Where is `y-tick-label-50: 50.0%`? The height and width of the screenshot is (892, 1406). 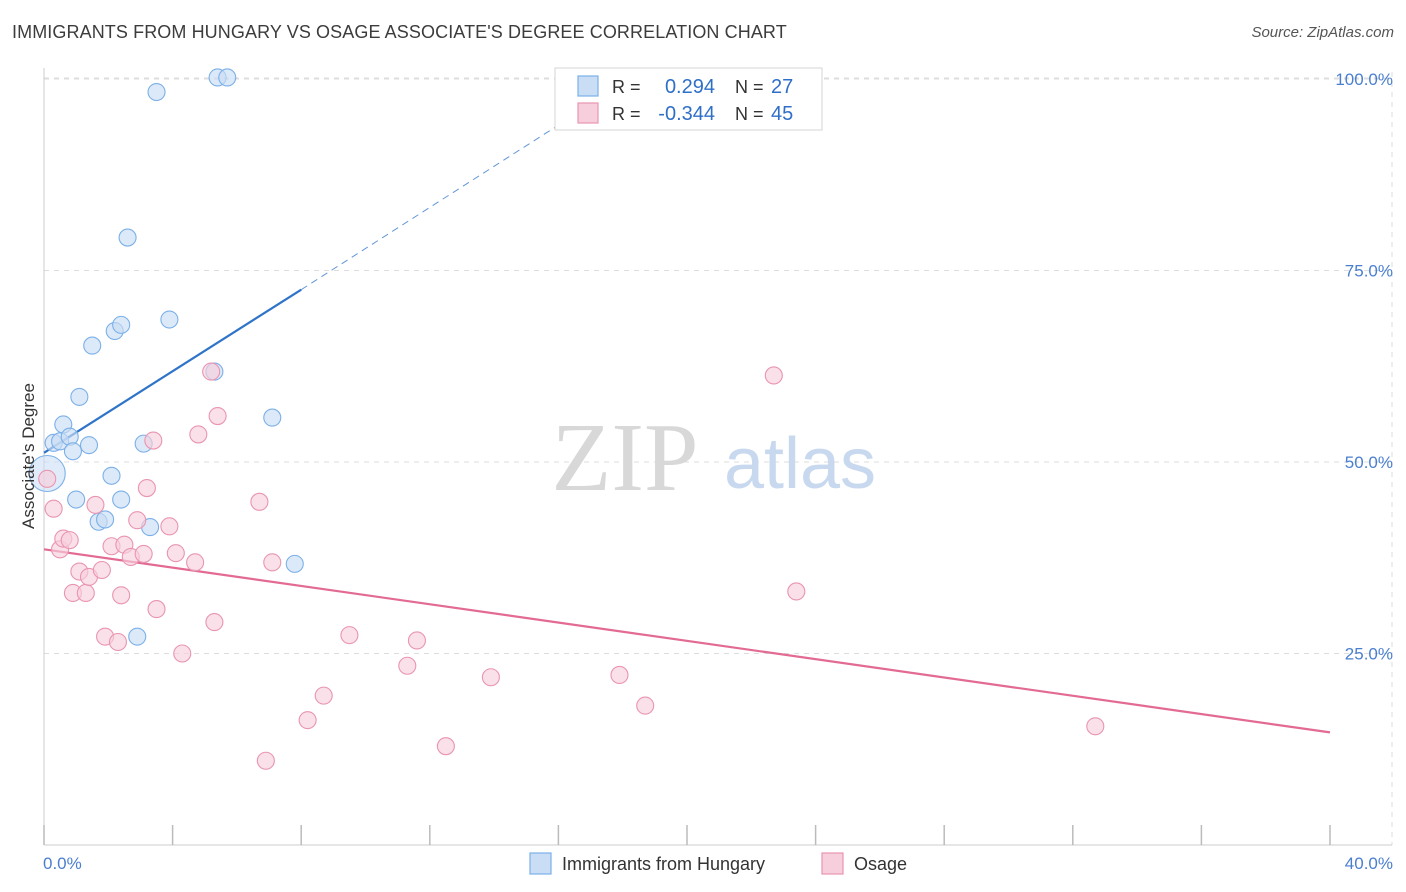 y-tick-label-50: 50.0% is located at coordinates (1369, 462).